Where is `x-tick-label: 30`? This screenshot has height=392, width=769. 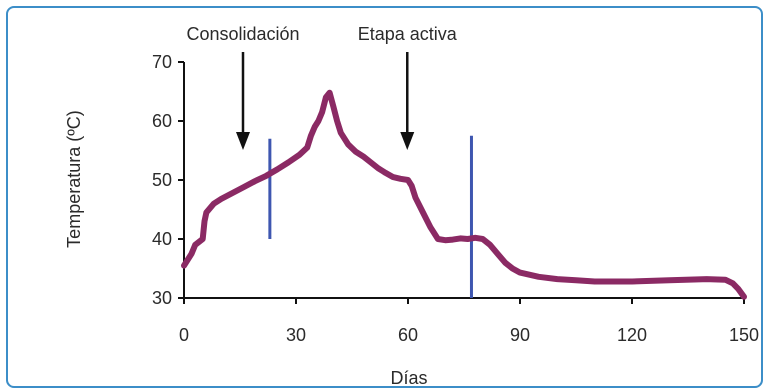
x-tick-label: 30 is located at coordinates (296, 335).